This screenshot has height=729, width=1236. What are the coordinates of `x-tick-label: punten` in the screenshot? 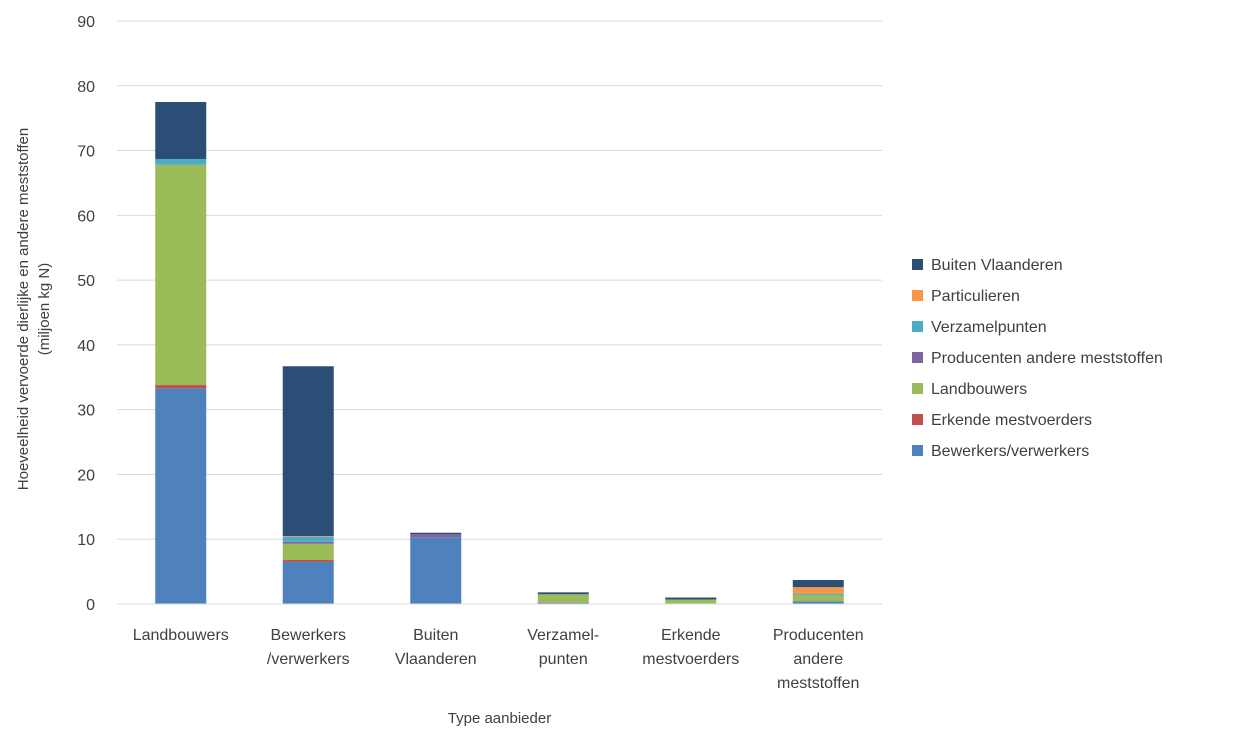 It's located at (563, 659).